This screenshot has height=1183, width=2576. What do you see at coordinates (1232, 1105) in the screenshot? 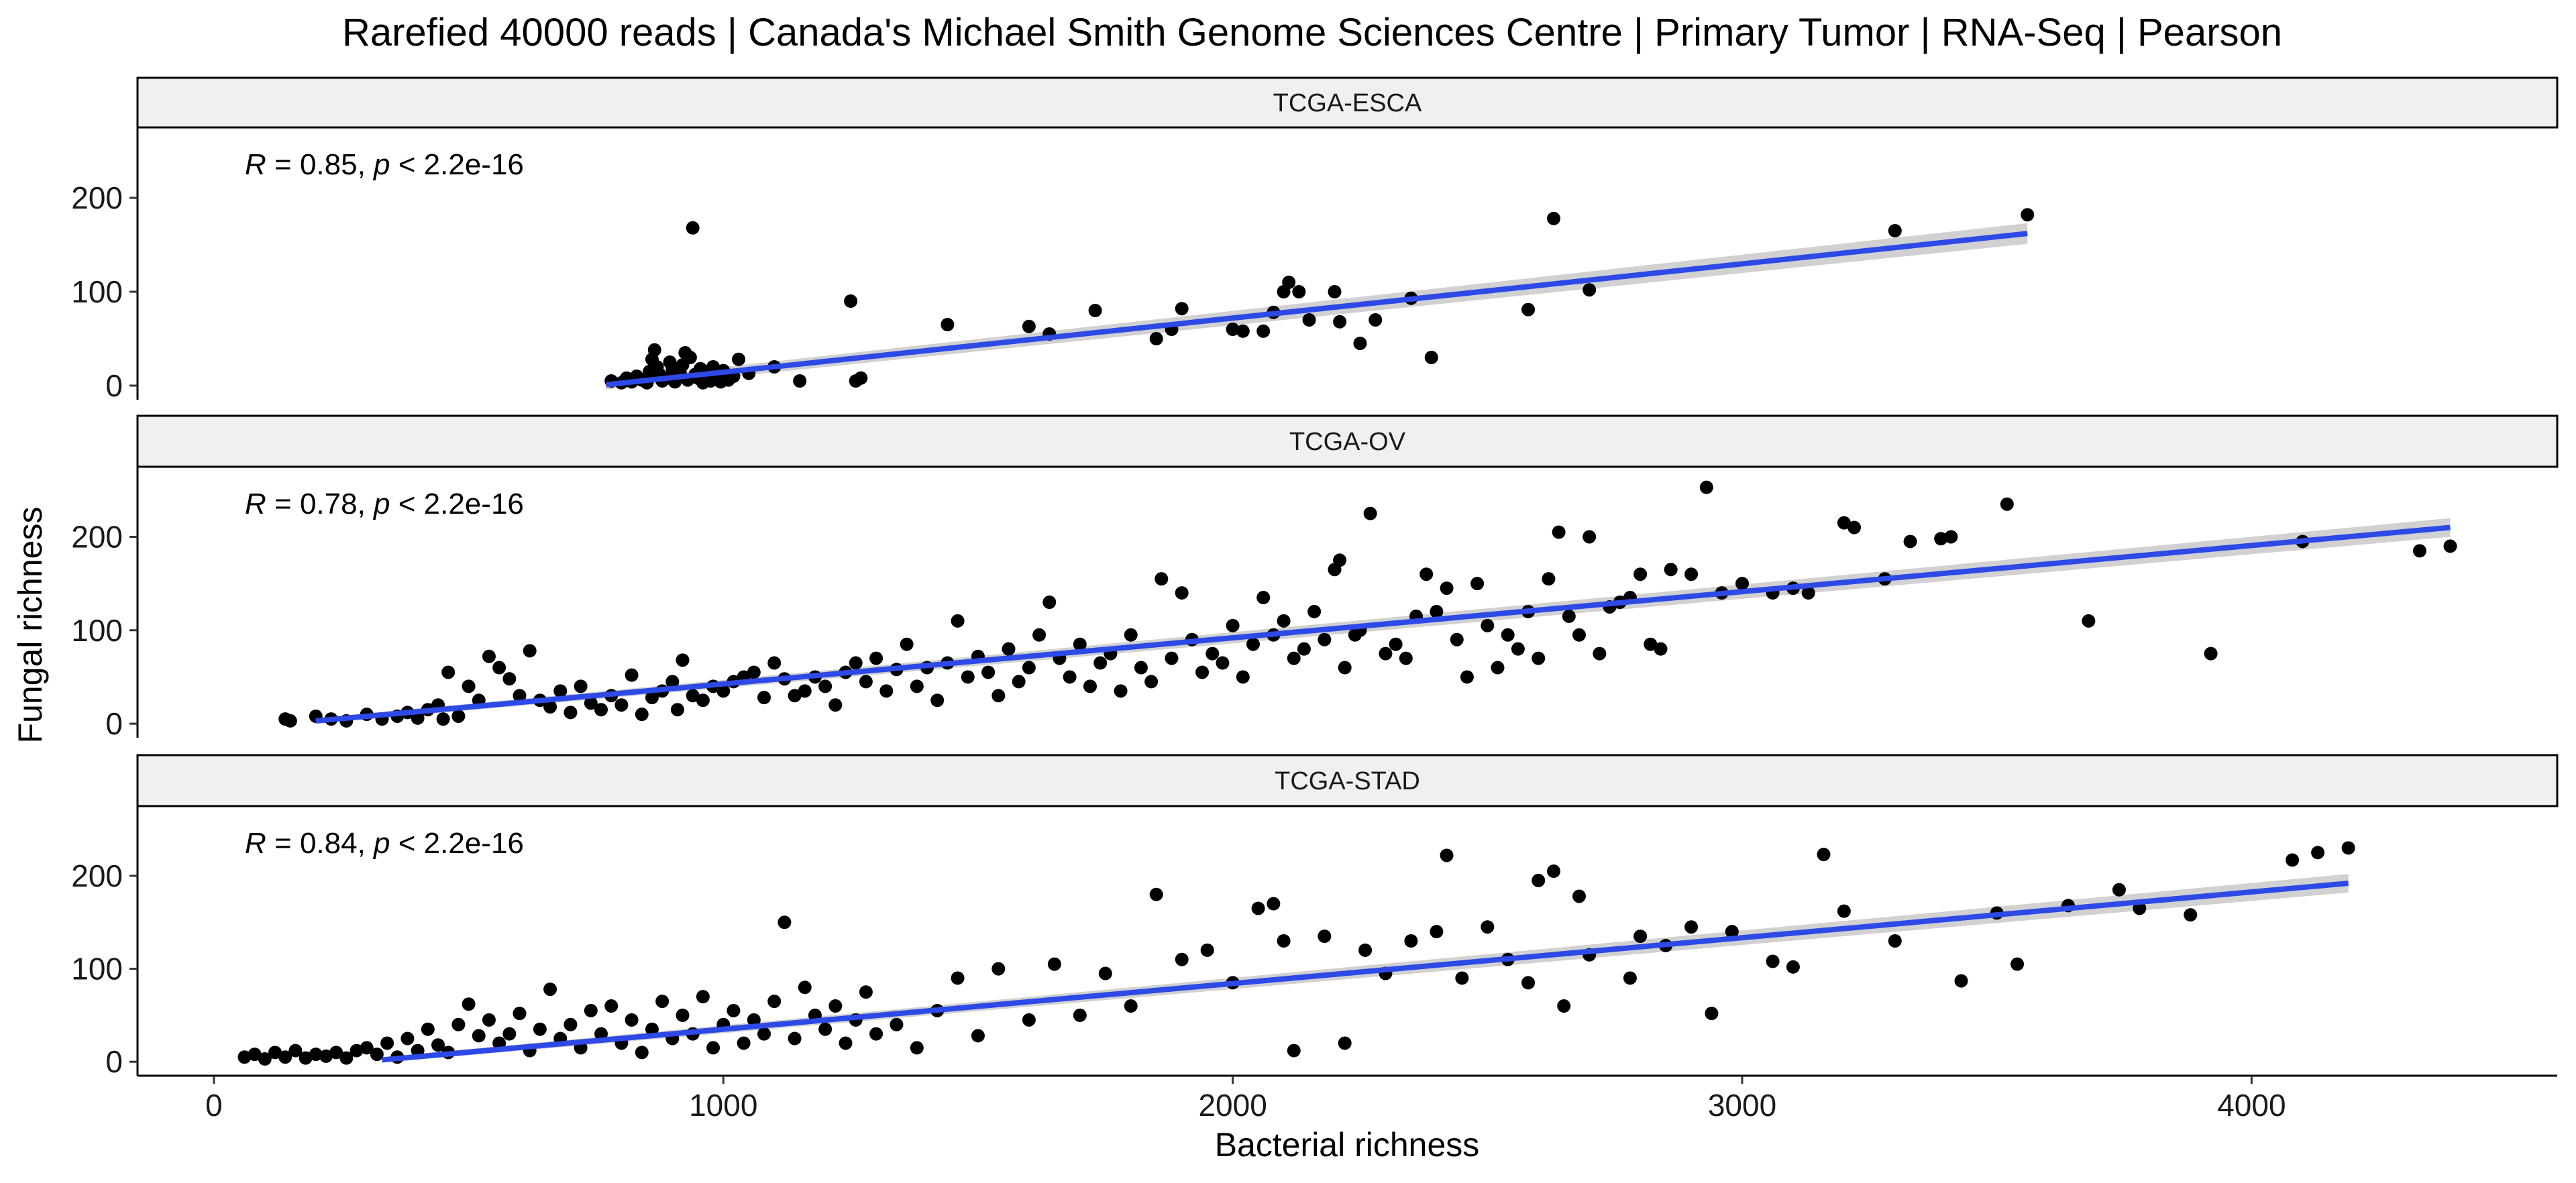
I see `x-tick-label: 2000` at bounding box center [1232, 1105].